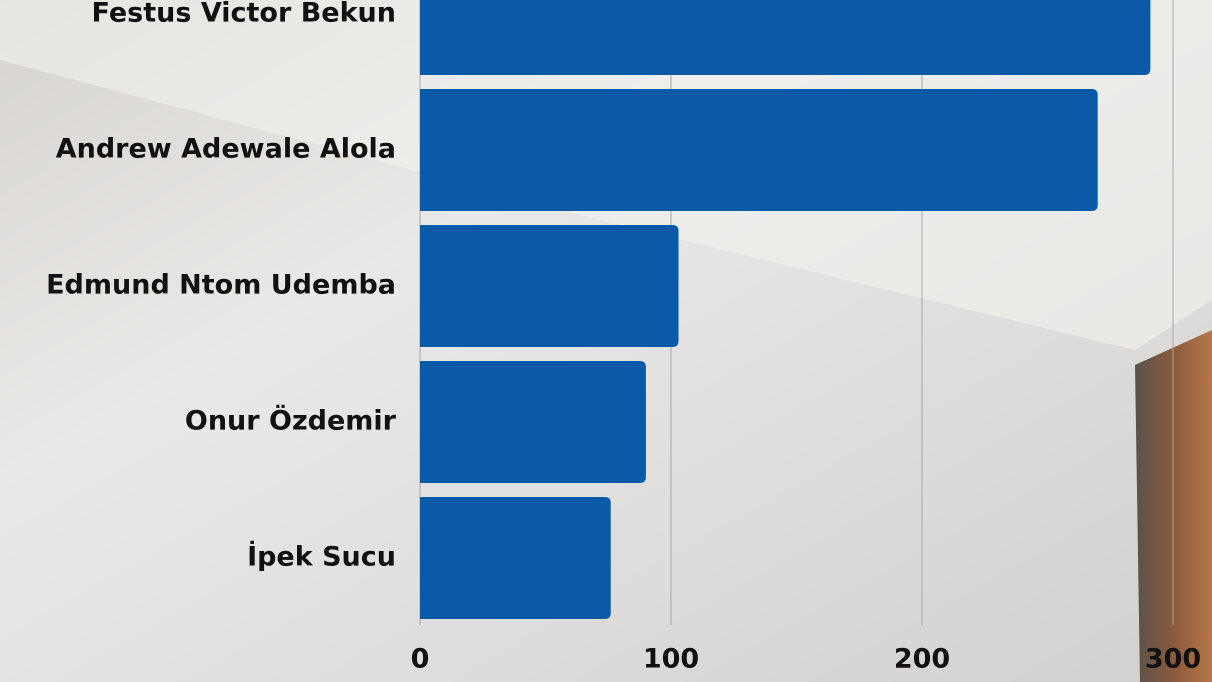  I want to click on y-tick-label: Onur Özdemir, so click(291, 420).